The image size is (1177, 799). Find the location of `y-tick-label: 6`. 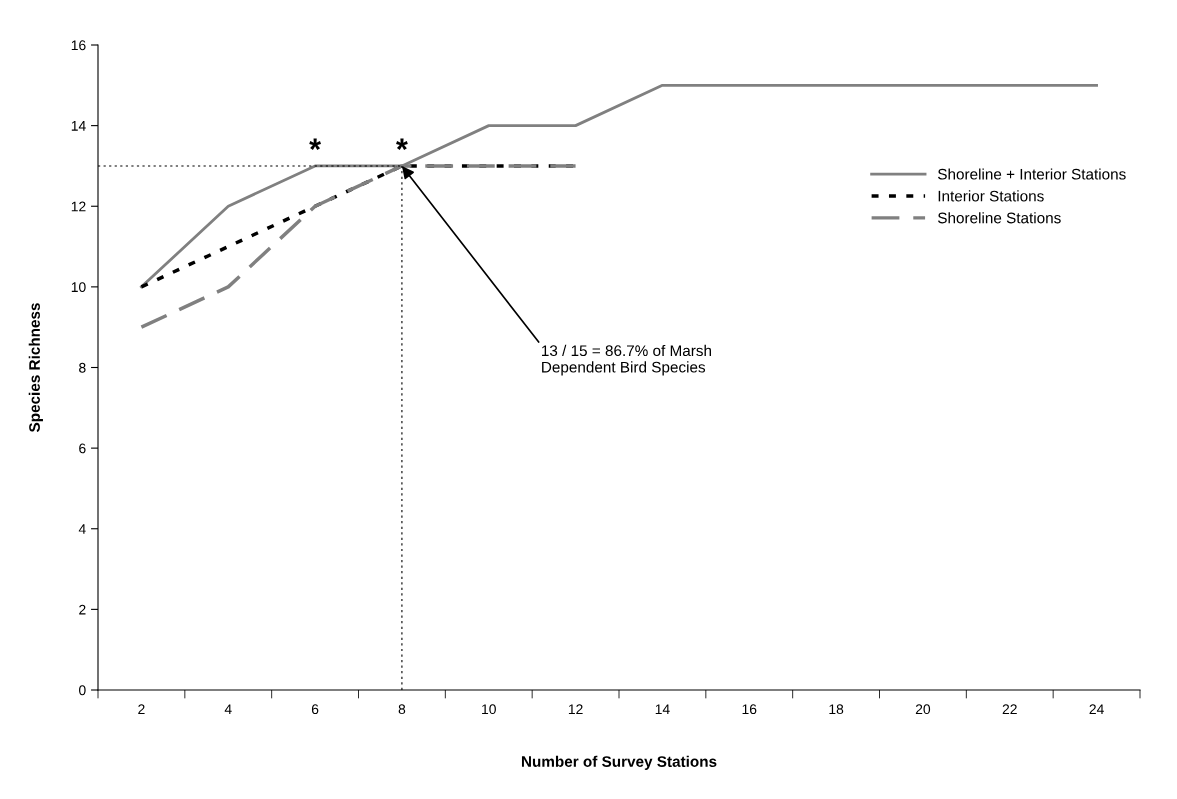

y-tick-label: 6 is located at coordinates (82, 448).